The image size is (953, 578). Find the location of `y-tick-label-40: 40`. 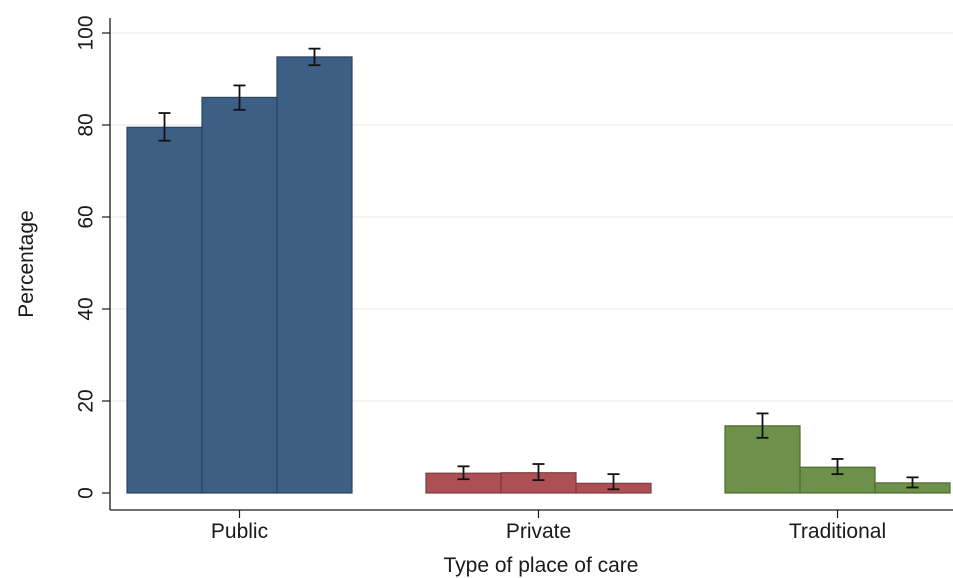

y-tick-label-40: 40 is located at coordinates (86, 308).